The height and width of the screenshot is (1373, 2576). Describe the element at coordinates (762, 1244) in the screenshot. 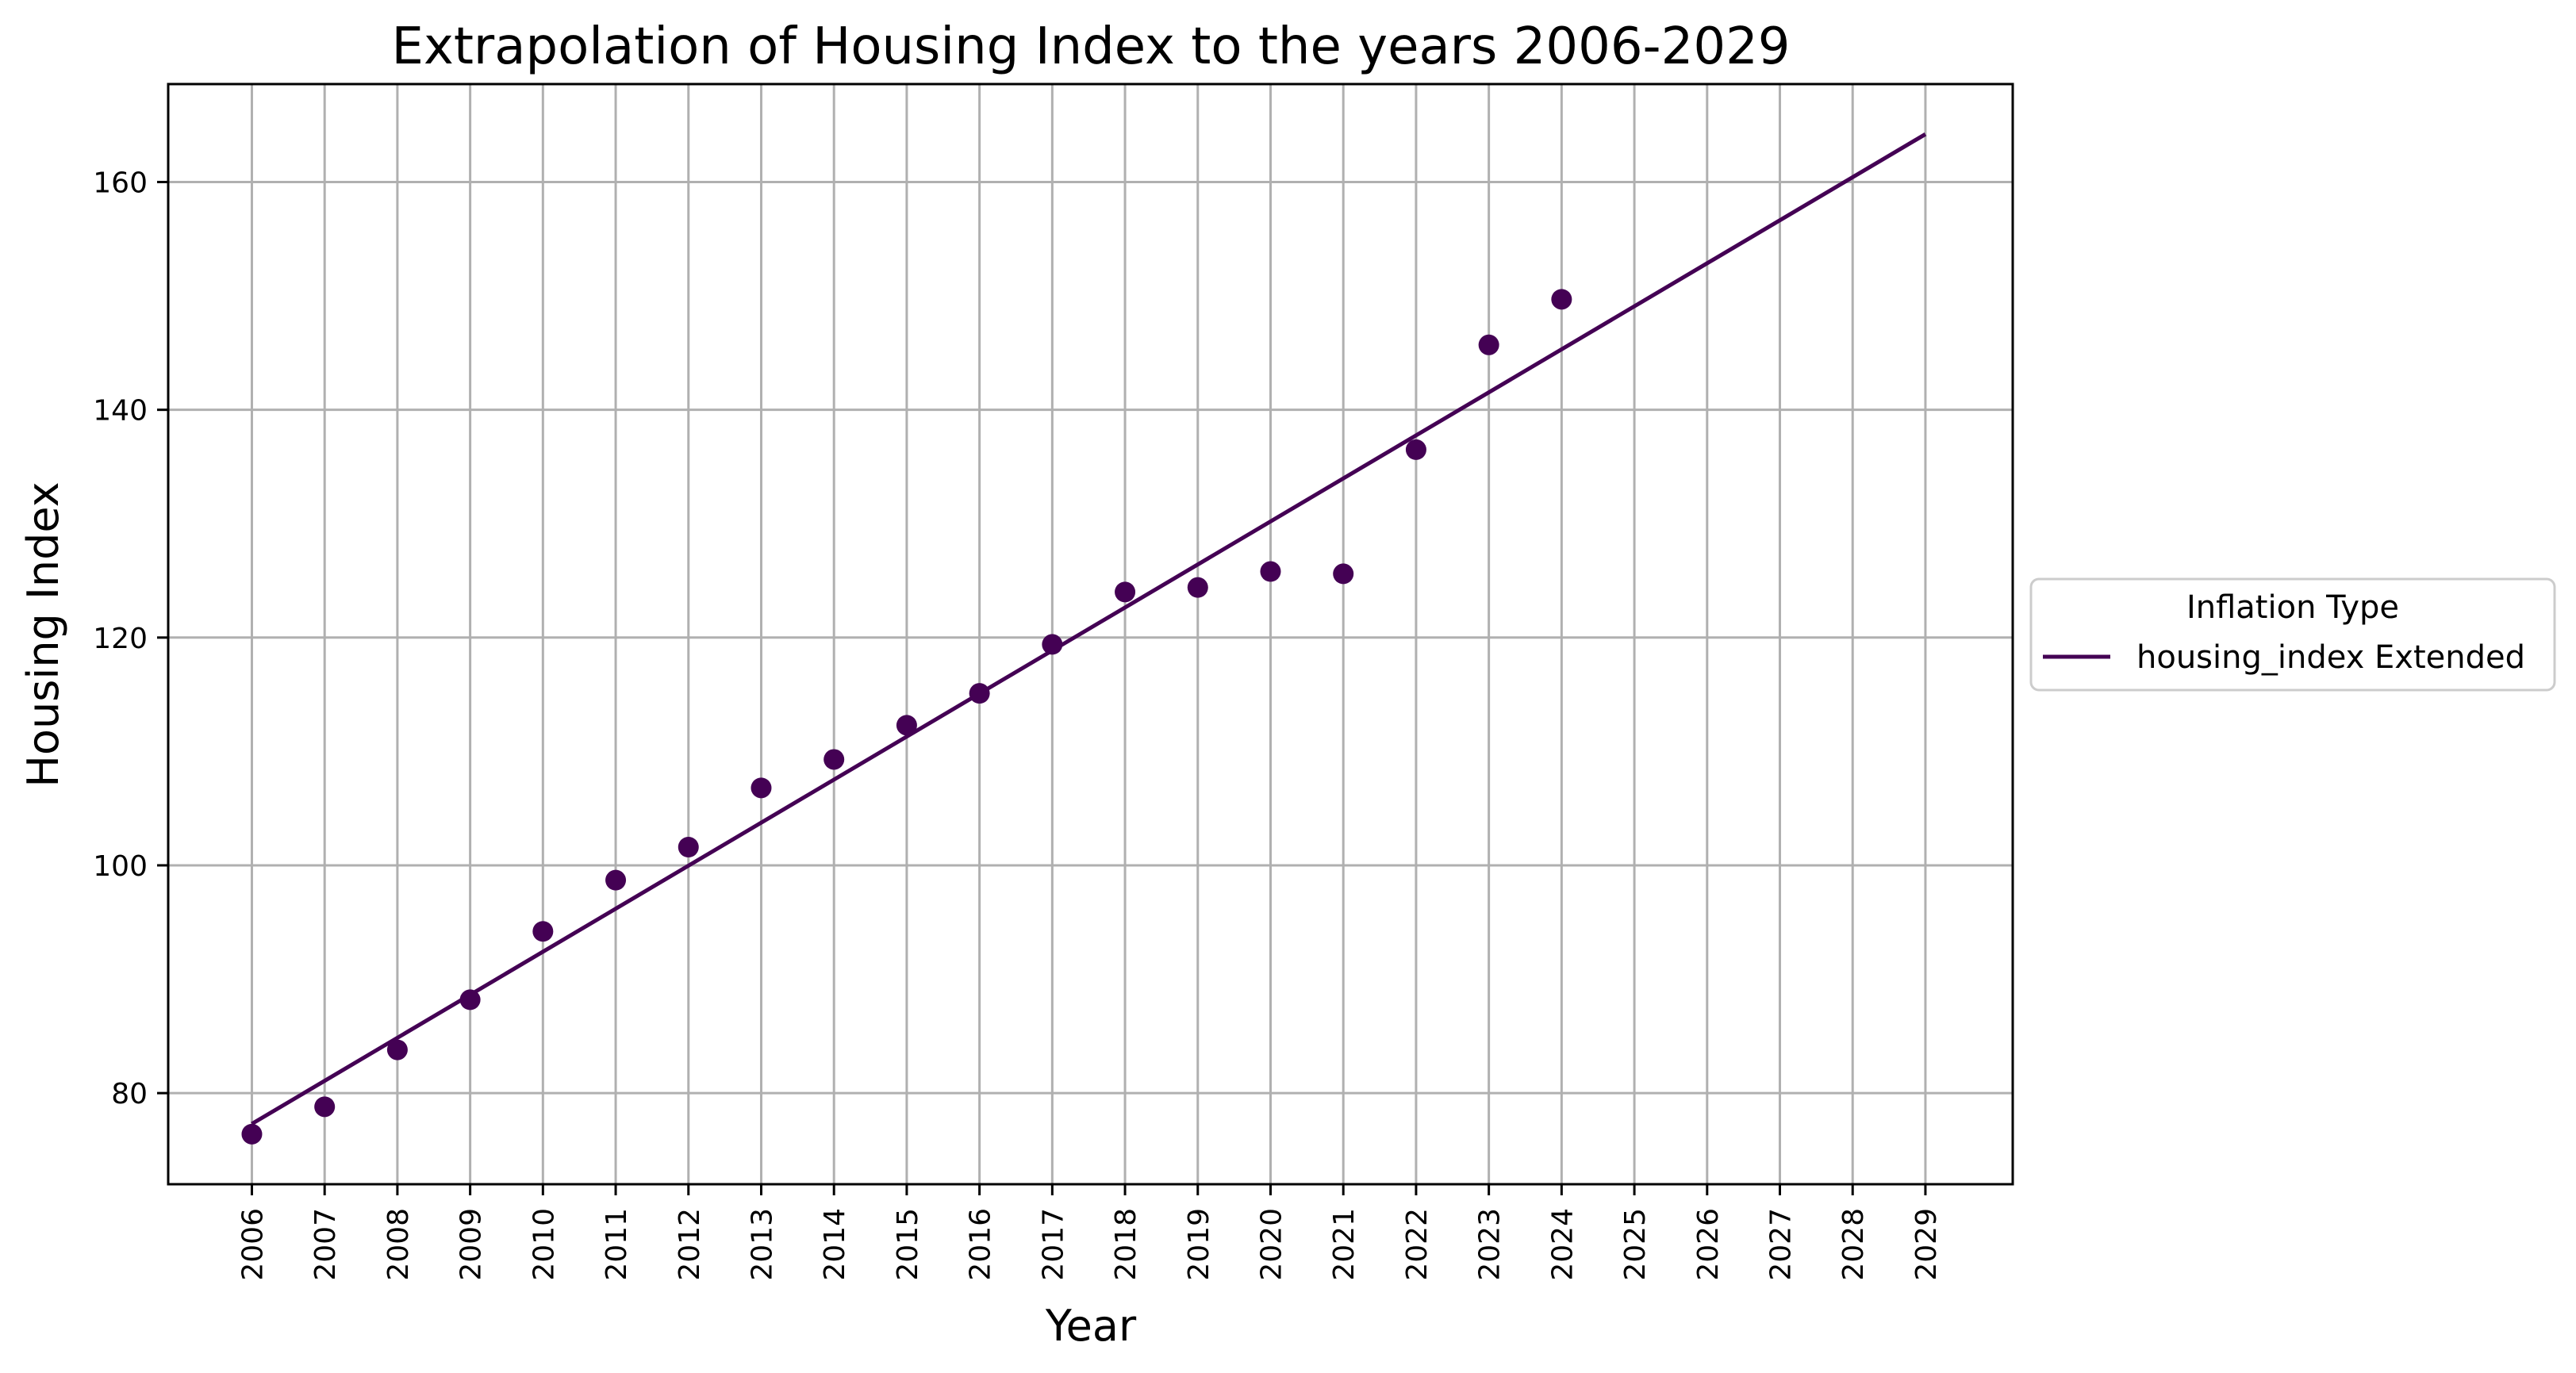

I see `x-tick-label: 2013` at that location.